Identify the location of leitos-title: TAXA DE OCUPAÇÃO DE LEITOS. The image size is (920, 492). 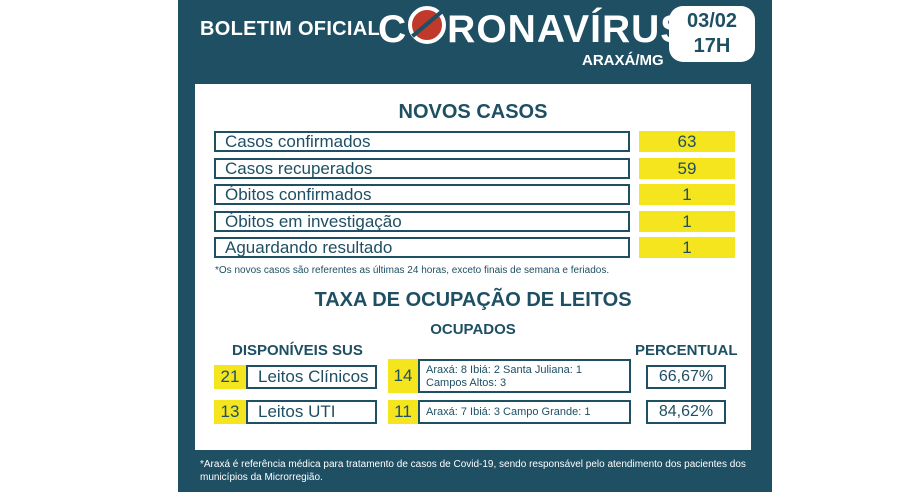
(473, 300).